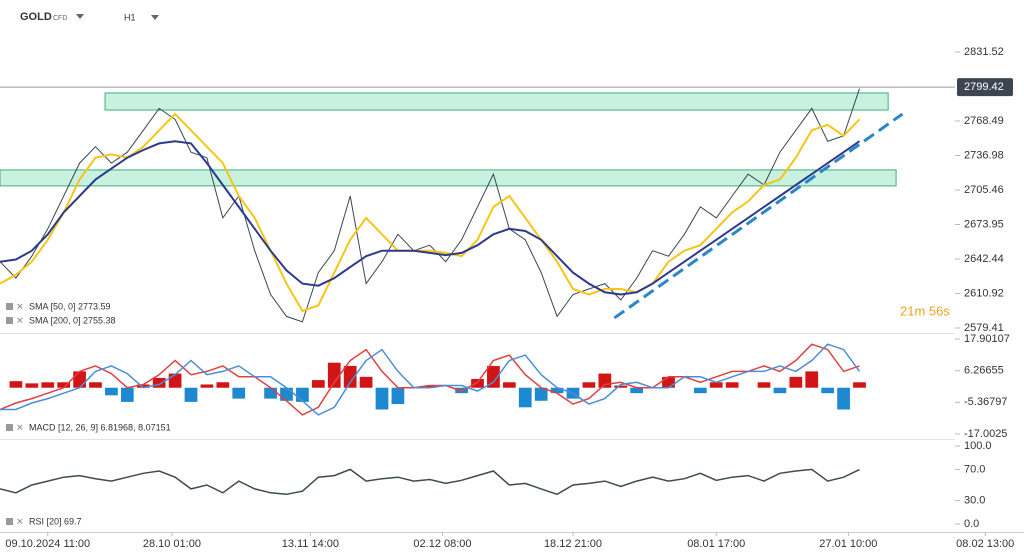 The height and width of the screenshot is (554, 1024). Describe the element at coordinates (984, 155) in the screenshot. I see `y-tick-label: 2736.98` at that location.